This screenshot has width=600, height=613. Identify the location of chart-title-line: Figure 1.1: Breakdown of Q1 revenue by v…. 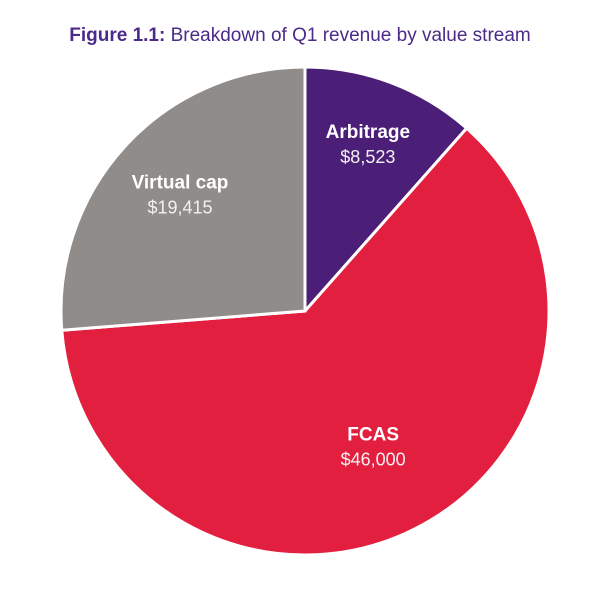
(300, 35).